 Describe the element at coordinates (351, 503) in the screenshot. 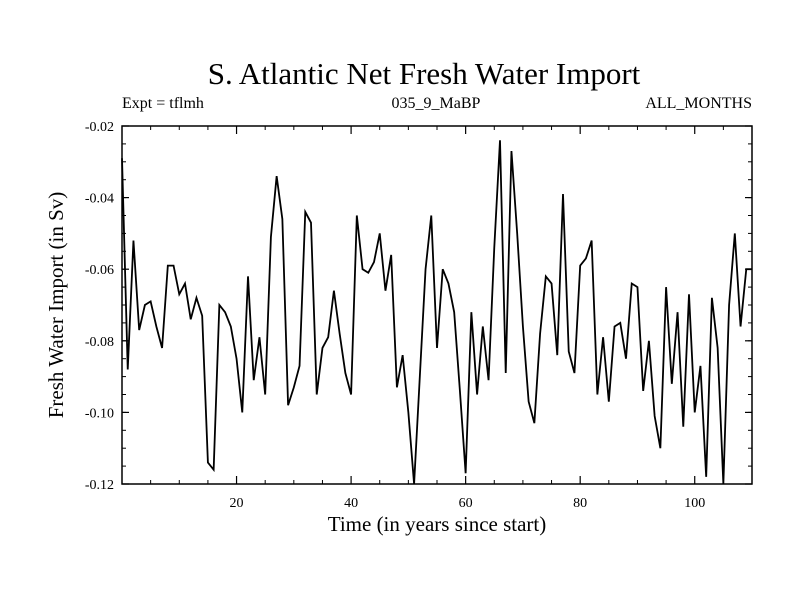

I see `x-tick-label: 40` at that location.